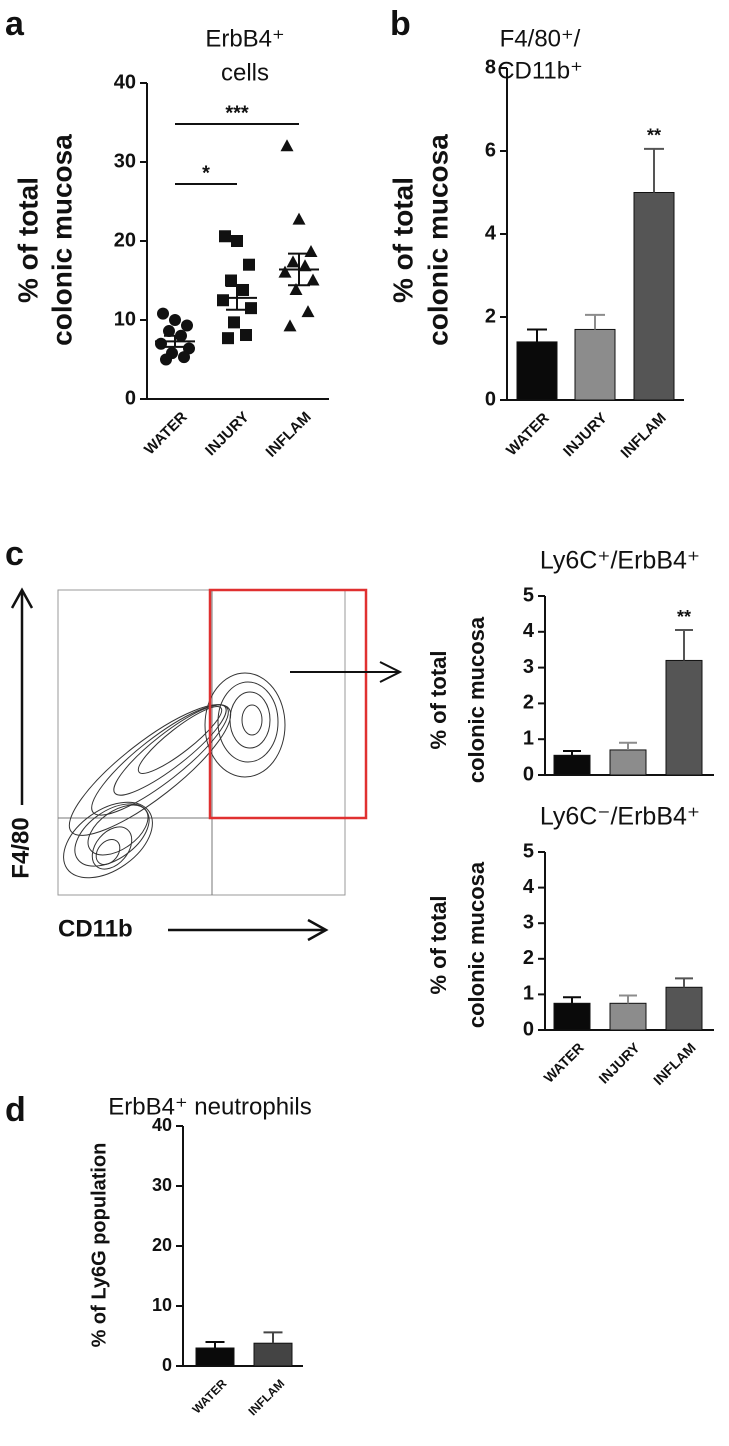 The height and width of the screenshot is (1446, 729). I want to click on x-axis-label: CD11b, so click(95, 928).